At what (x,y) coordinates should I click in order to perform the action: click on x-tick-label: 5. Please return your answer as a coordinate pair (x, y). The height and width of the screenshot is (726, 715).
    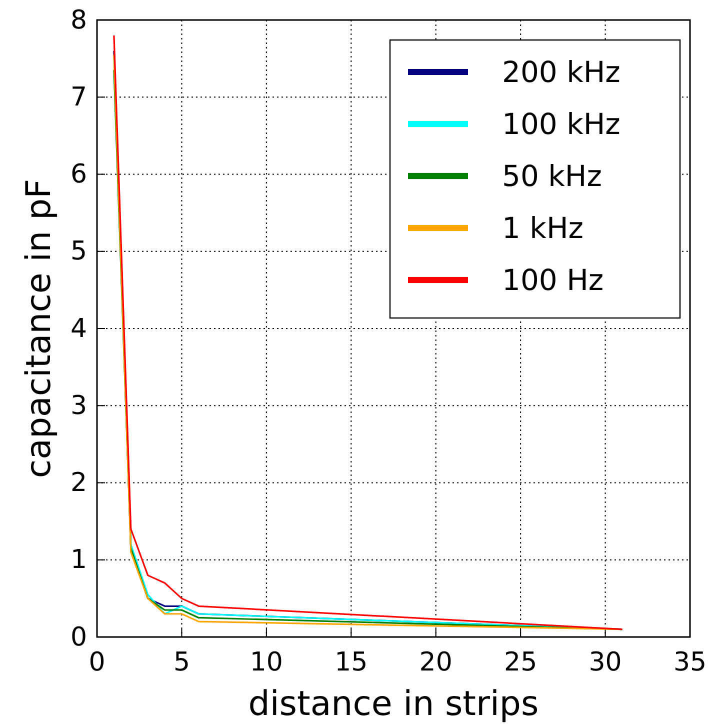
    Looking at the image, I should click on (181, 662).